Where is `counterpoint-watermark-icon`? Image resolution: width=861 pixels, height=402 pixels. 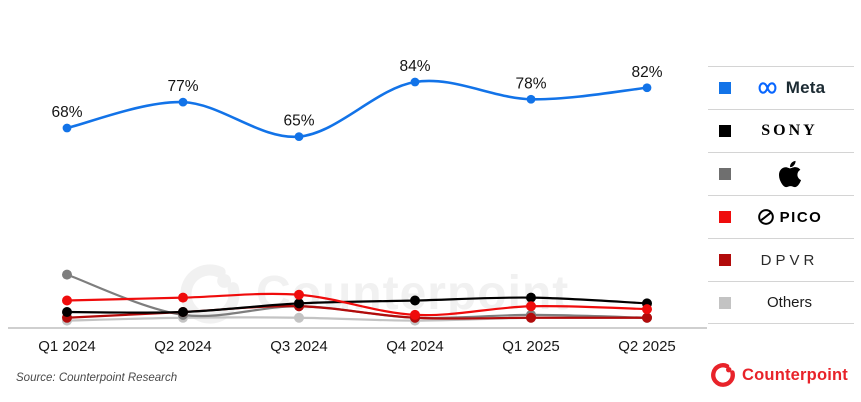
counterpoint-watermark-icon is located at coordinates (210, 294).